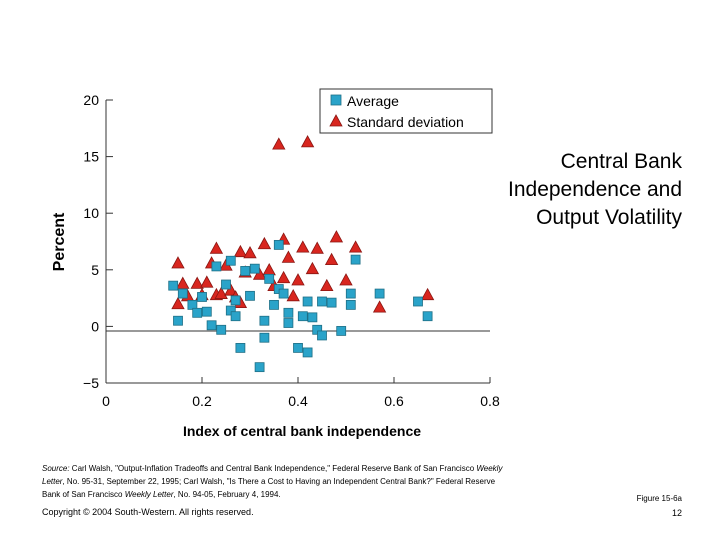 The width and height of the screenshot is (720, 540). What do you see at coordinates (202, 401) in the screenshot?
I see `x-tick-label: 0.2` at bounding box center [202, 401].